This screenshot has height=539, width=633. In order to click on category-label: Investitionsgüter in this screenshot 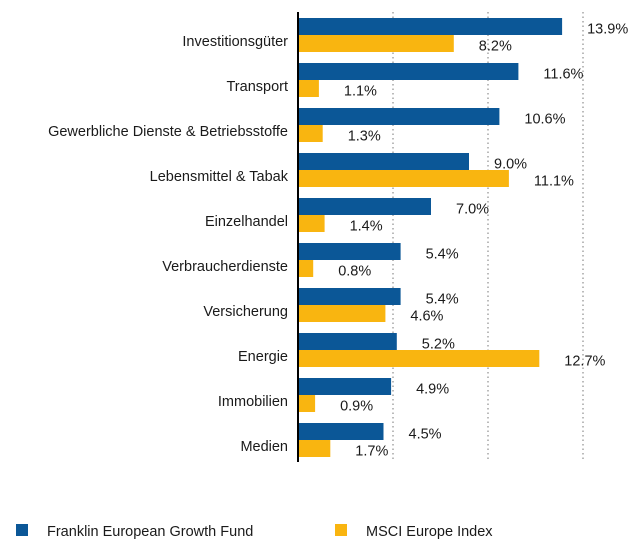, I will do `click(235, 42)`.